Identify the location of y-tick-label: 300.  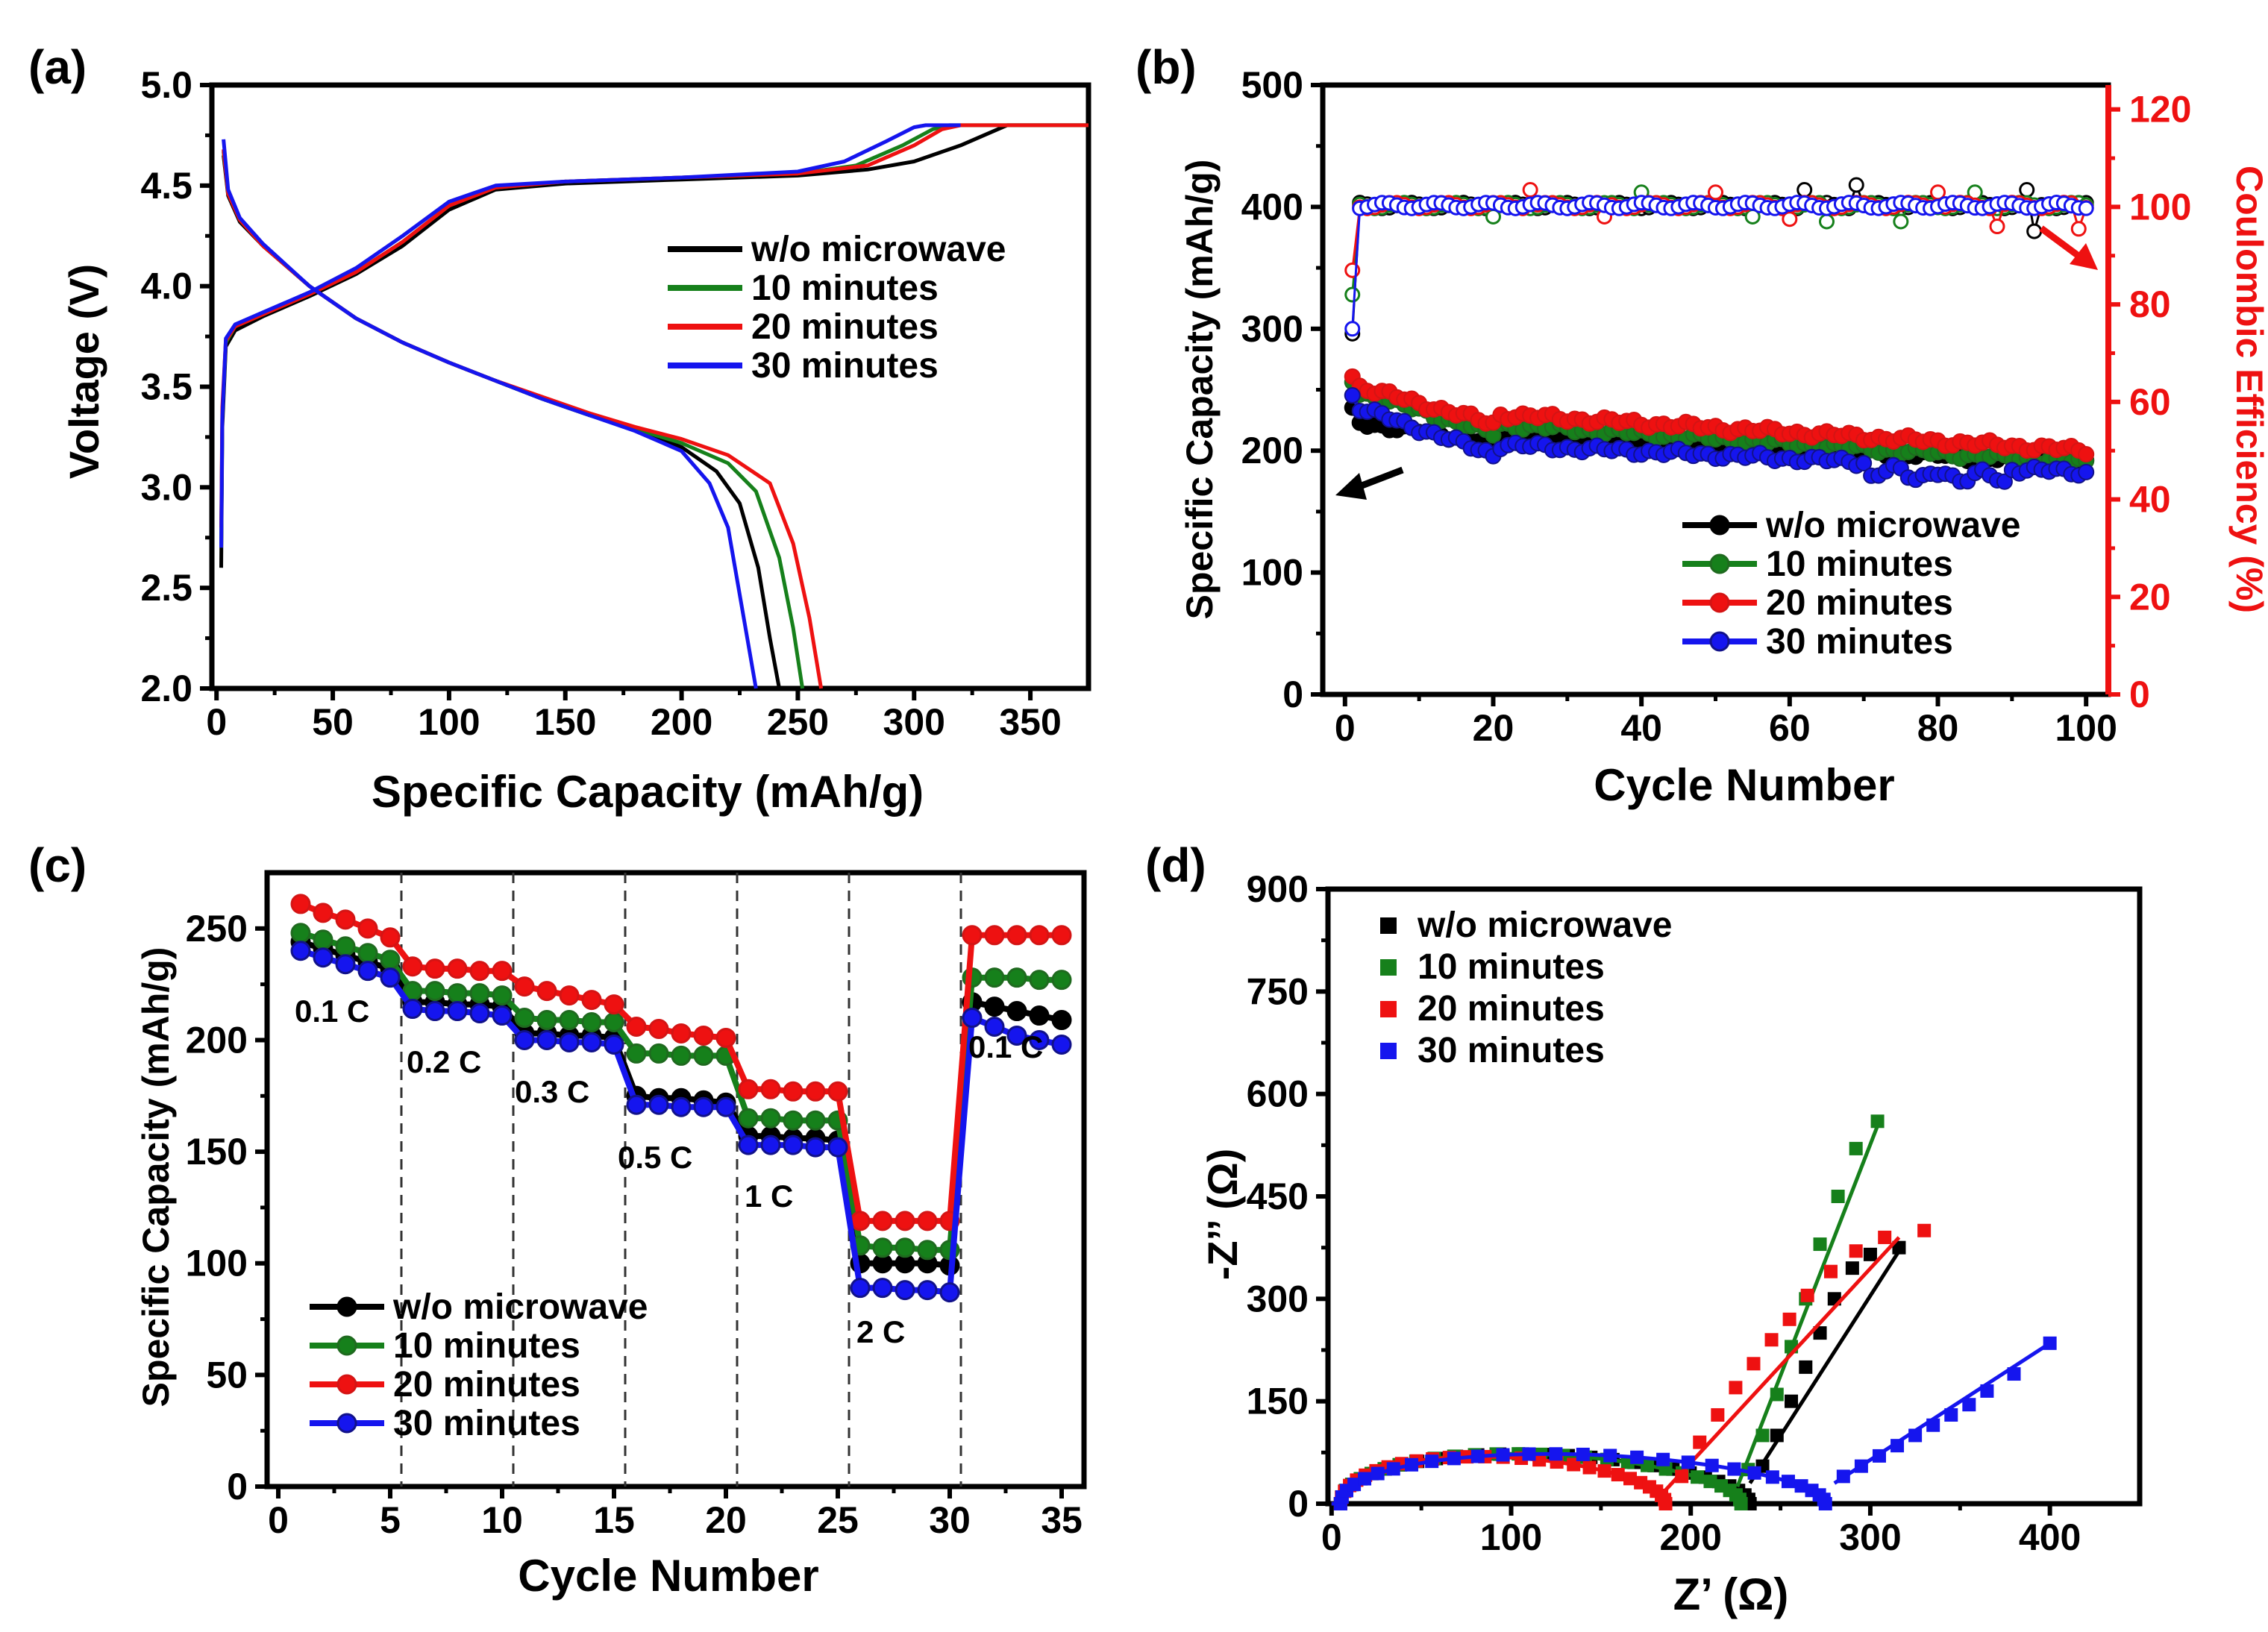
(1272, 329).